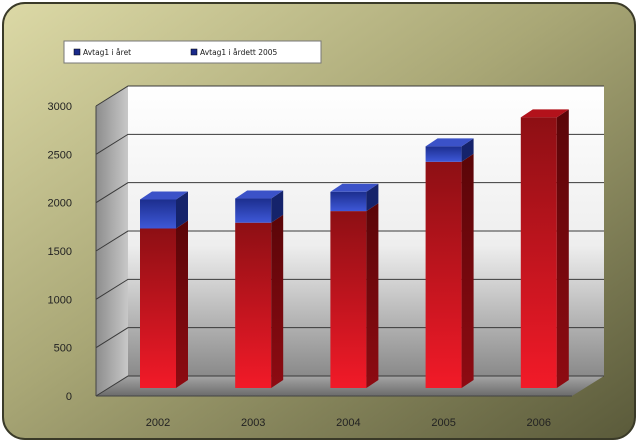  I want to click on y-tick-label: 1500, so click(60, 252).